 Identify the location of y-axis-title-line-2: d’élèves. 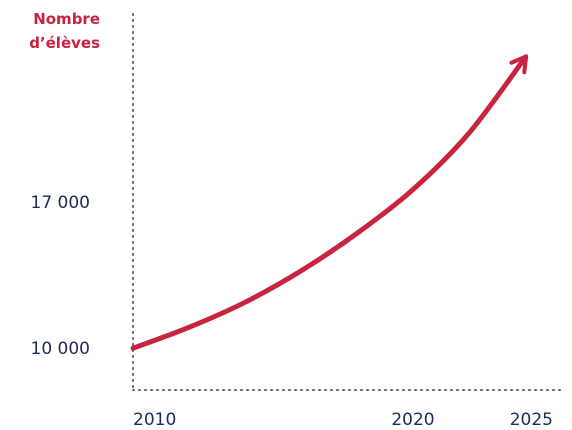
(64, 43).